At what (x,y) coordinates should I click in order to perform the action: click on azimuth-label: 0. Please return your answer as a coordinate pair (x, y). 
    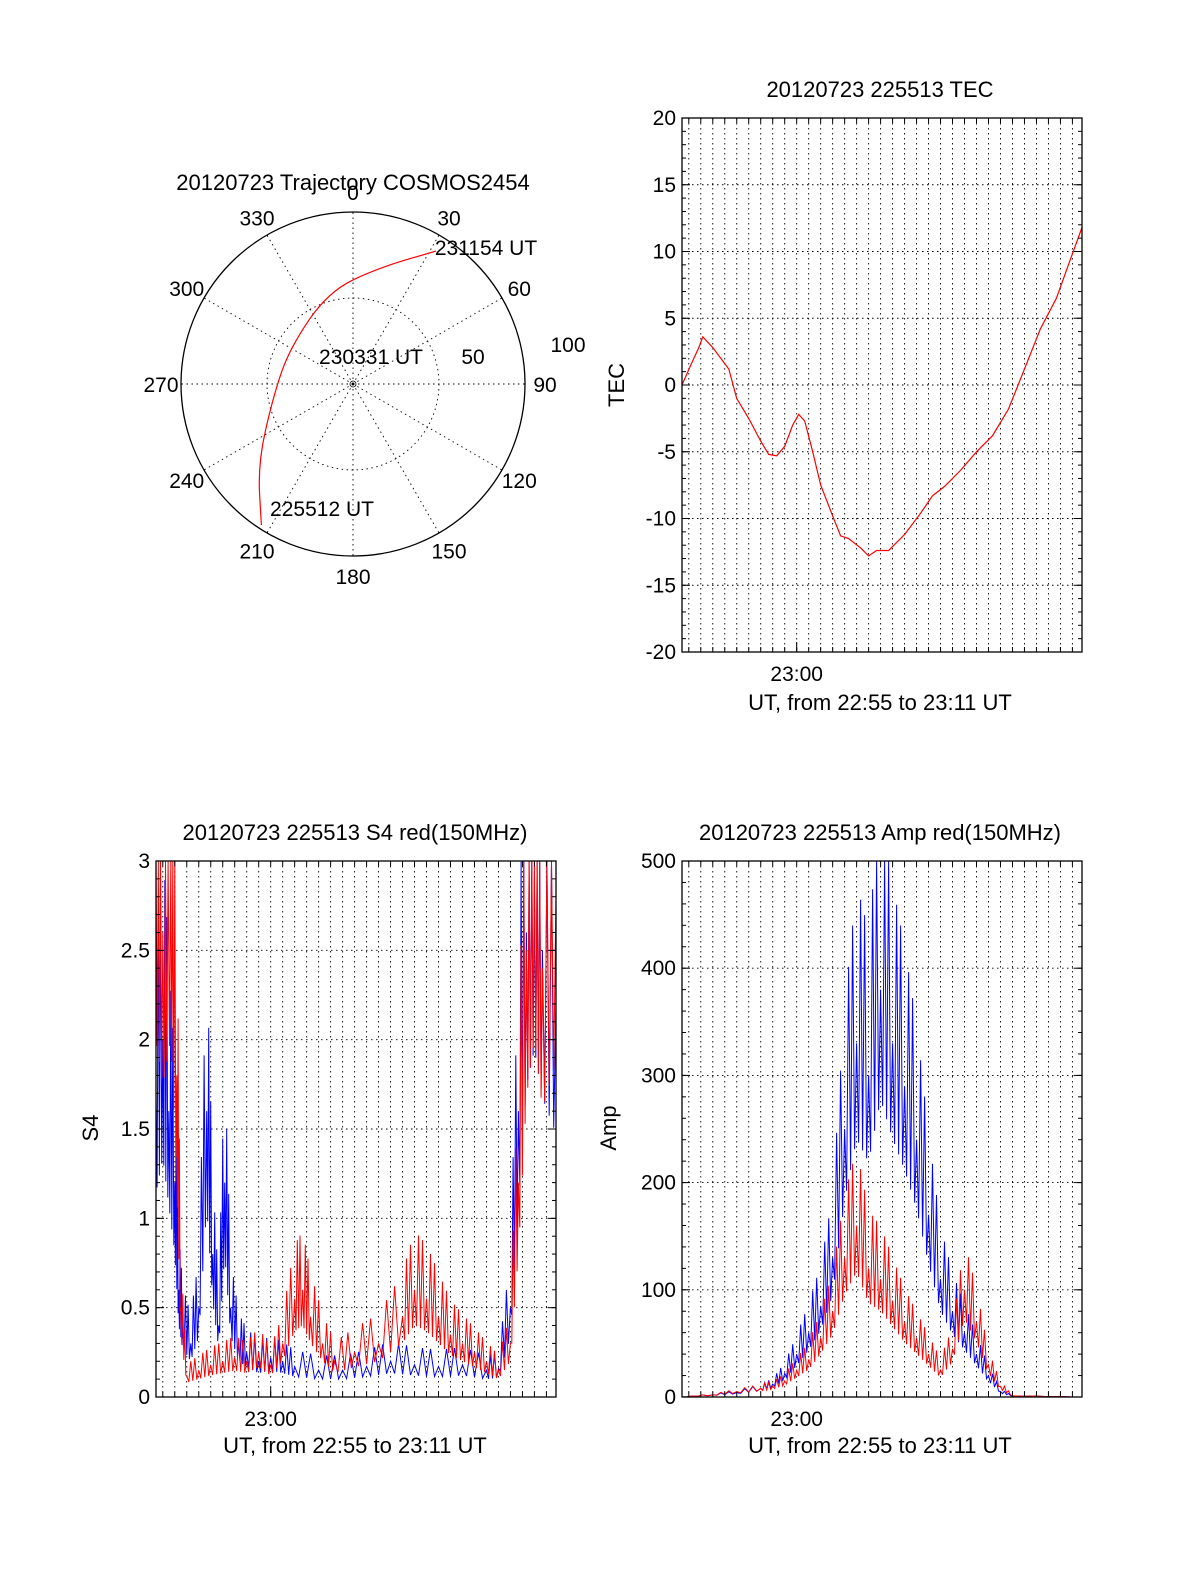
    Looking at the image, I should click on (353, 193).